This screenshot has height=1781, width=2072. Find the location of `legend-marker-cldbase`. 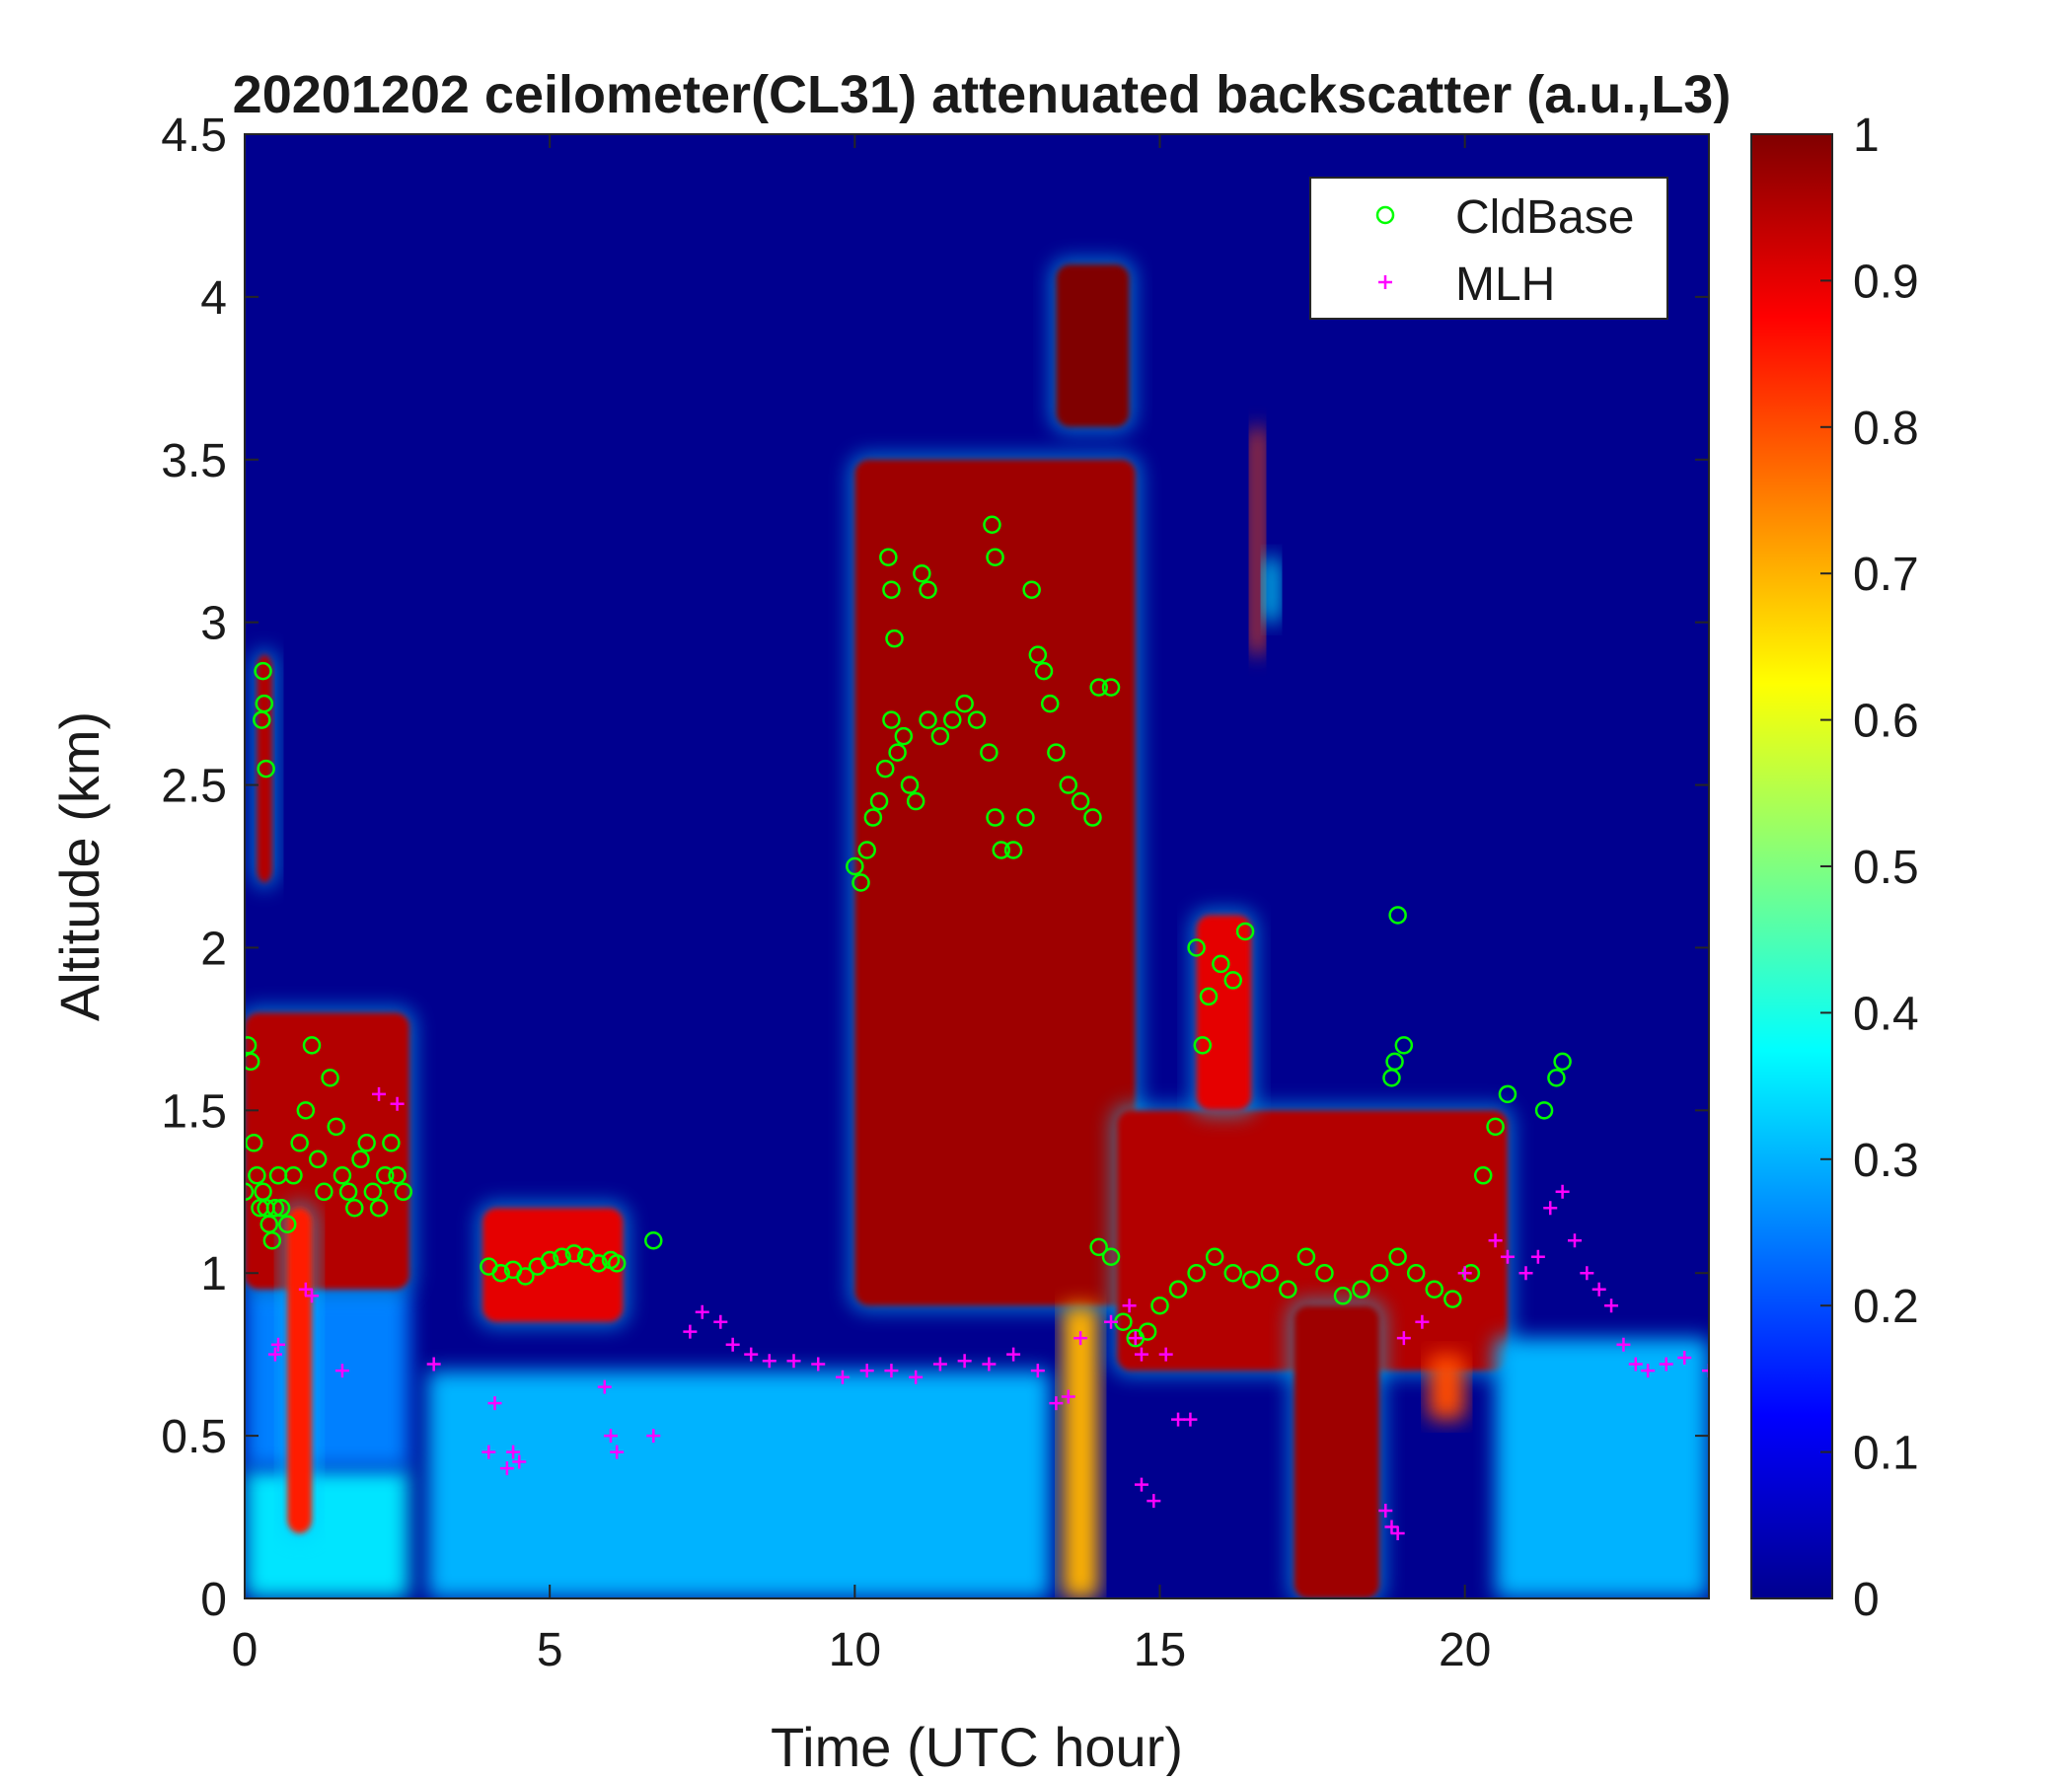

legend-marker-cldbase is located at coordinates (1385, 215).